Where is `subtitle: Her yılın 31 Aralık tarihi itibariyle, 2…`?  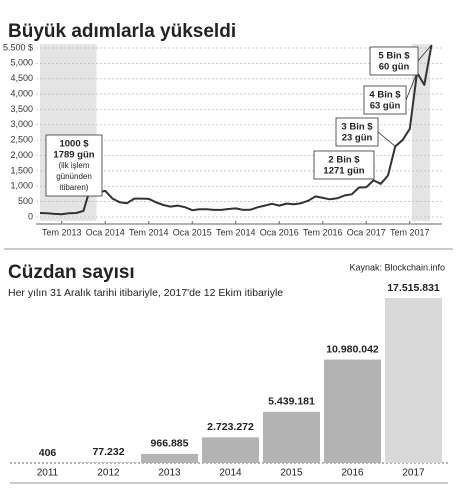
subtitle: Her yılın 31 Aralık tarihi itibariyle, 2… is located at coordinates (145, 293).